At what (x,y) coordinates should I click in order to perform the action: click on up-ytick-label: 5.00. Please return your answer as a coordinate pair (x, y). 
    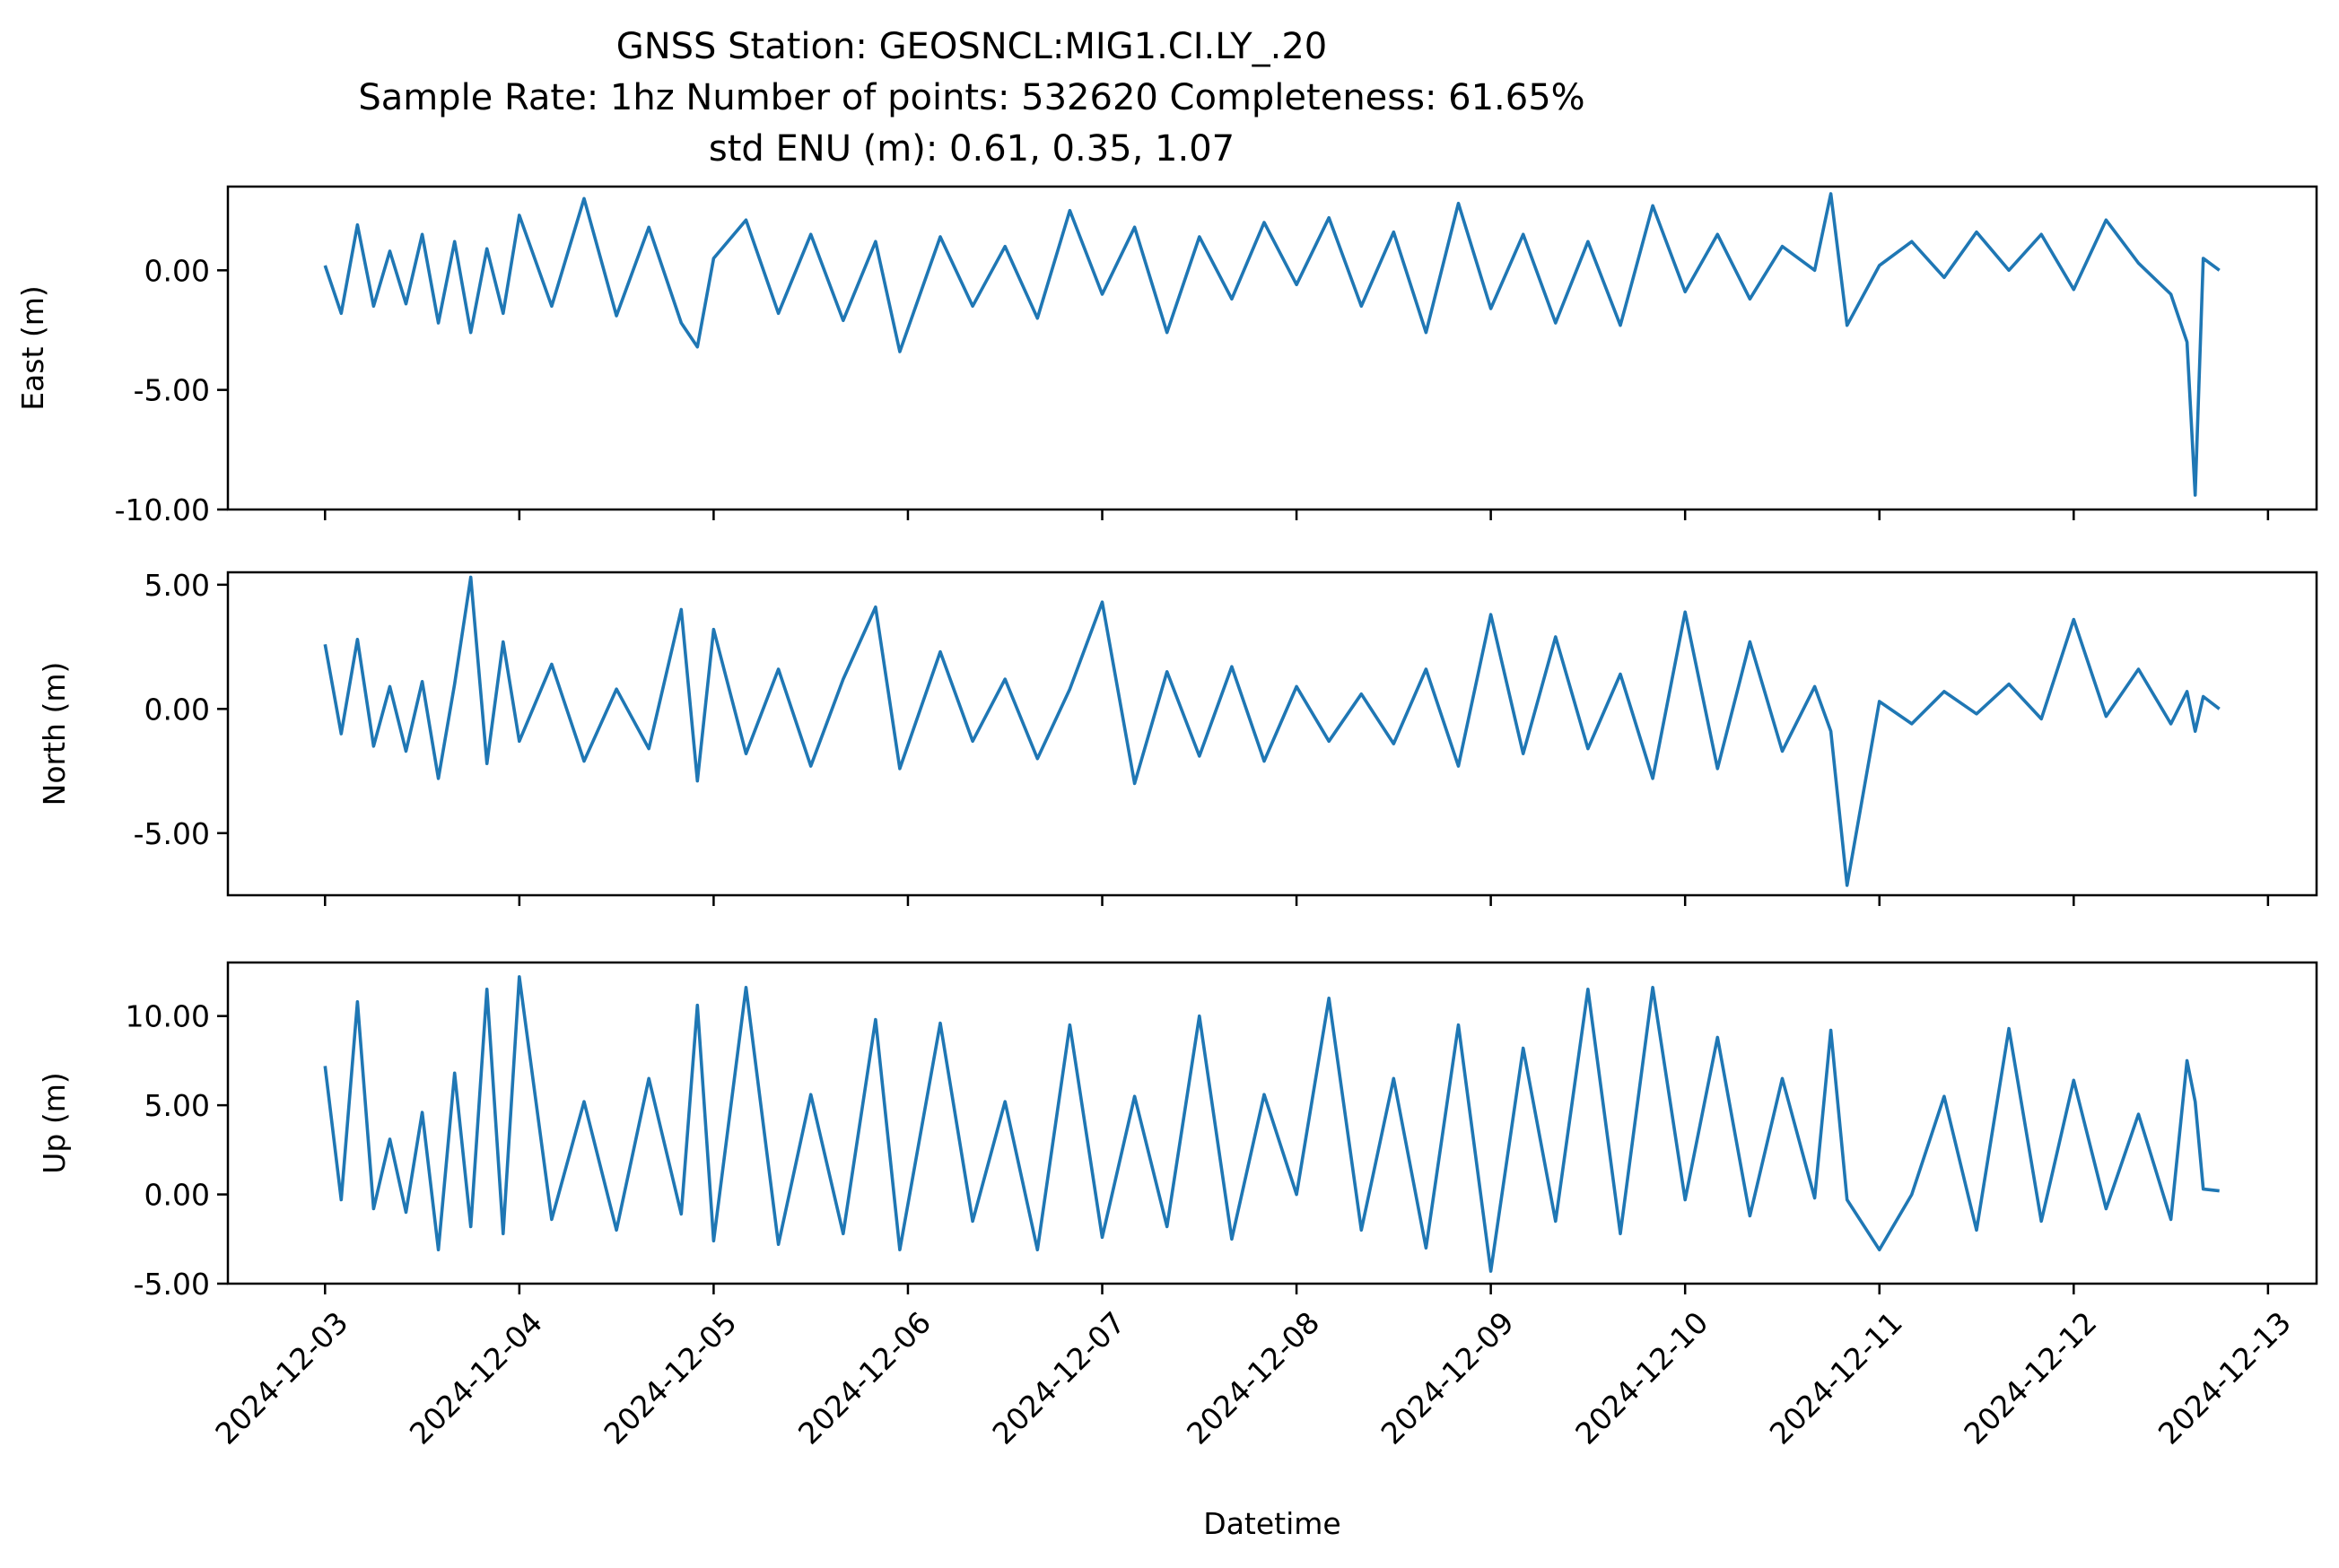
    Looking at the image, I should click on (177, 1105).